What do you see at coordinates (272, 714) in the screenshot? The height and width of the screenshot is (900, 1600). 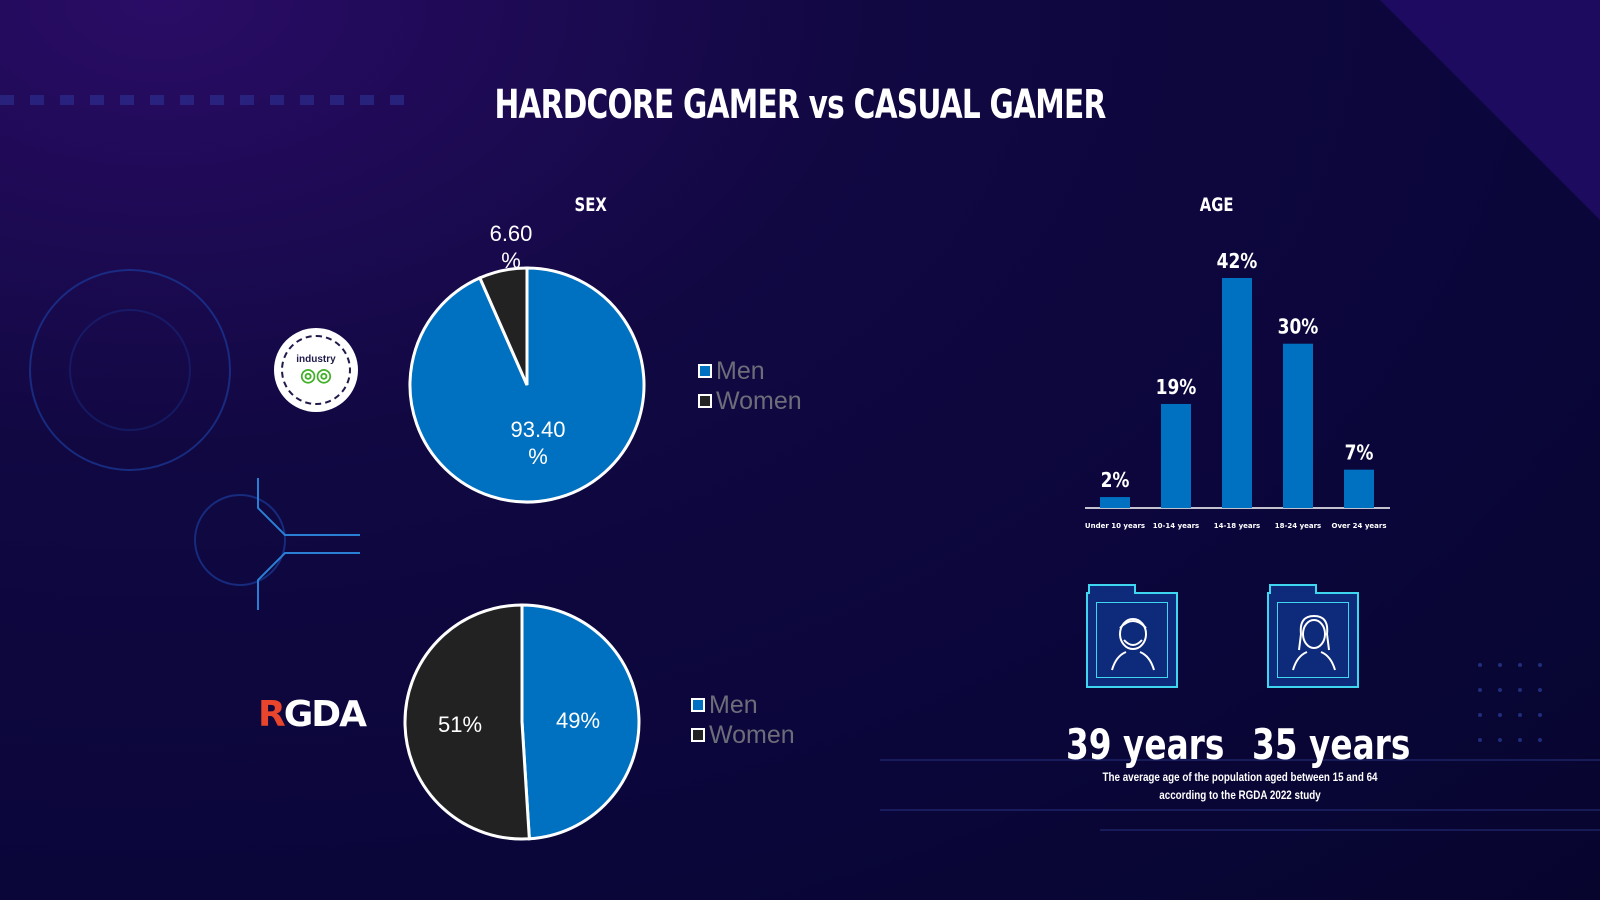 I see `rgda-logo-r: R` at bounding box center [272, 714].